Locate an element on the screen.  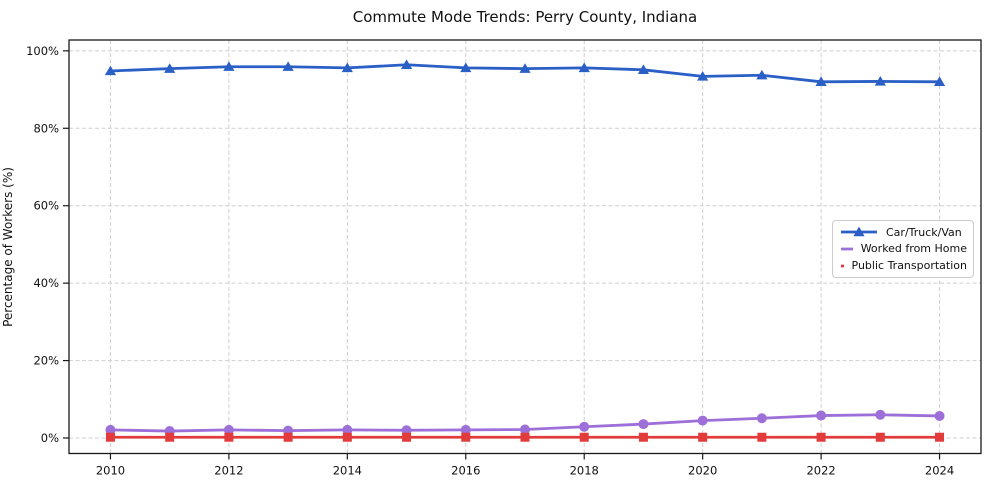
y-tick-label: 20% is located at coordinates (46, 361).